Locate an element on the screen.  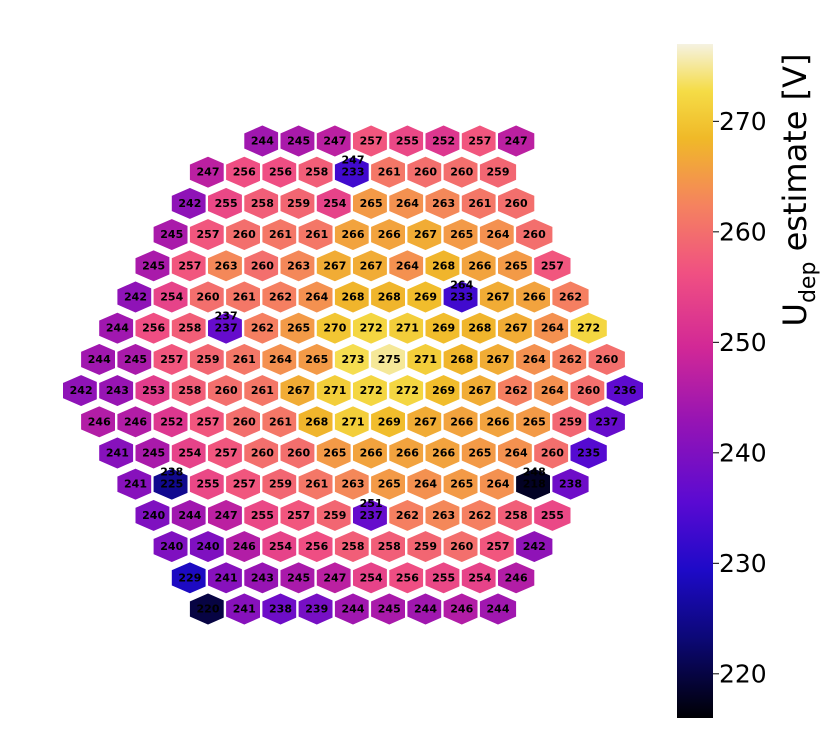
hex-cell-value: 242 is located at coordinates (534, 546).